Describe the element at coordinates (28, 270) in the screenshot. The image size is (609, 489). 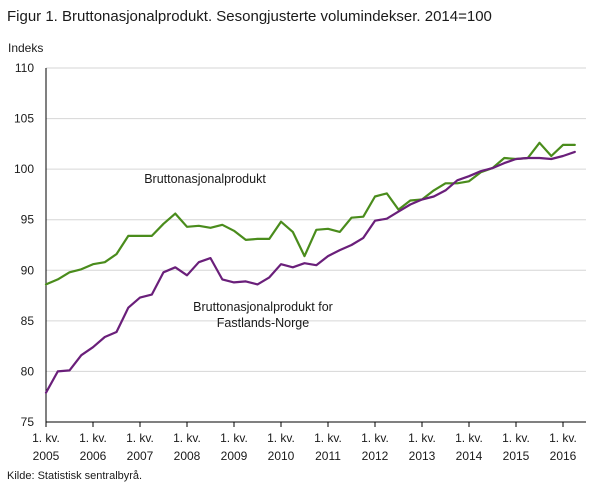
I see `y-tick-label: 90` at that location.